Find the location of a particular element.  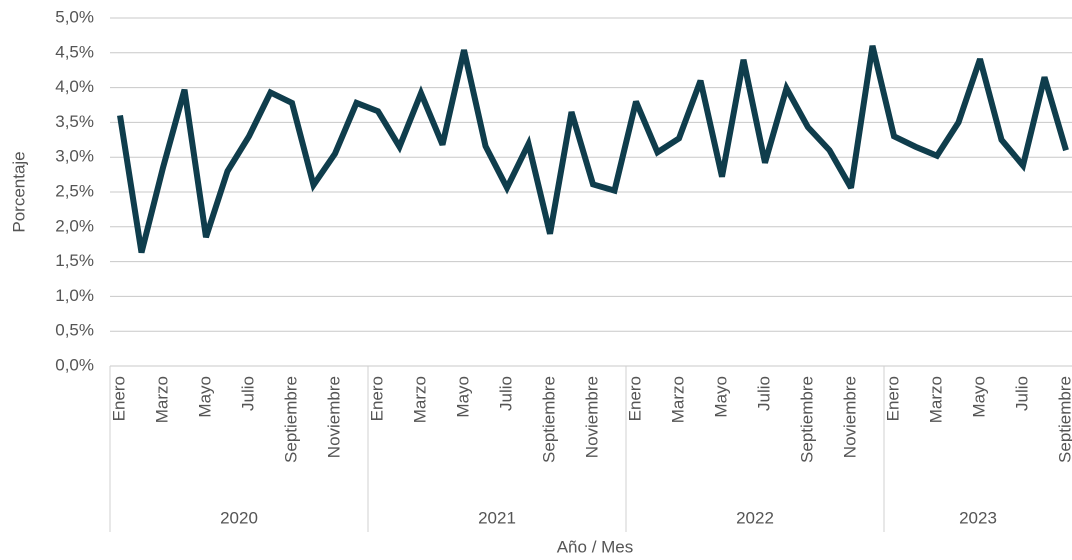

x-group-label: 2021 is located at coordinates (497, 517).